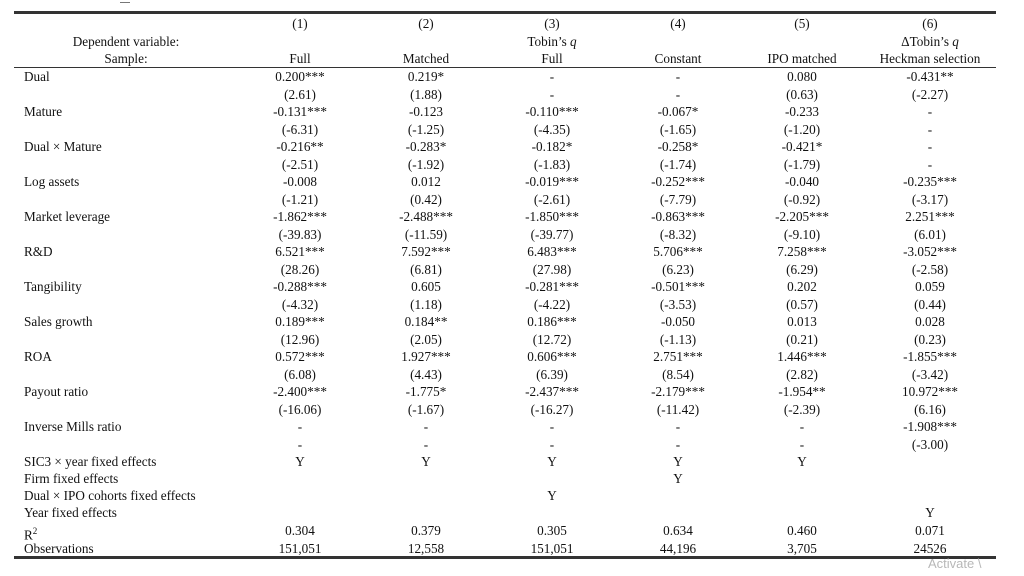 The image size is (1024, 576). I want to click on t-stat-cell: (-1.83), so click(552, 164).